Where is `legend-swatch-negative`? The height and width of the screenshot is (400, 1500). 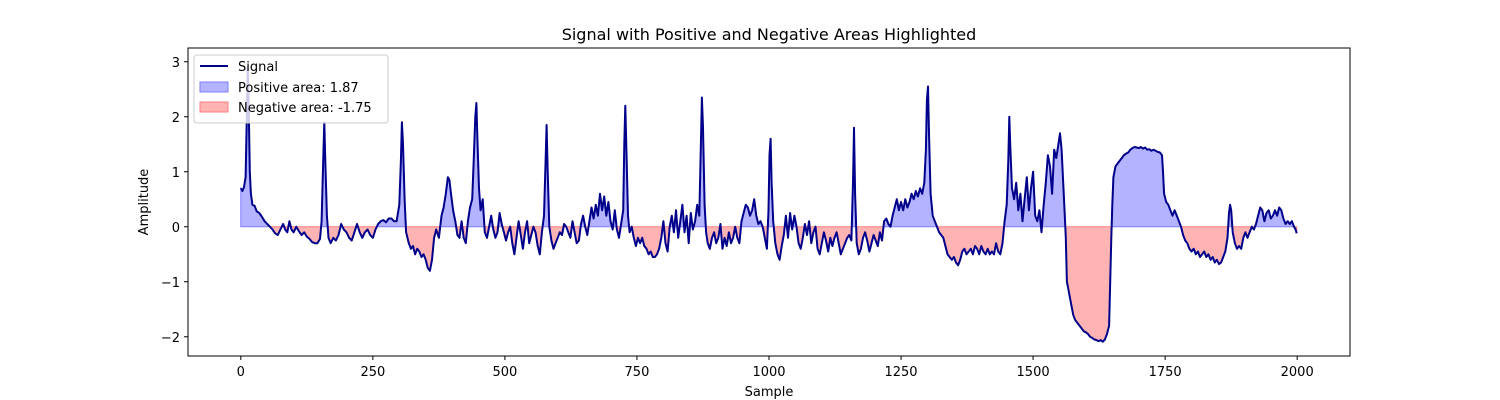 legend-swatch-negative is located at coordinates (214, 107).